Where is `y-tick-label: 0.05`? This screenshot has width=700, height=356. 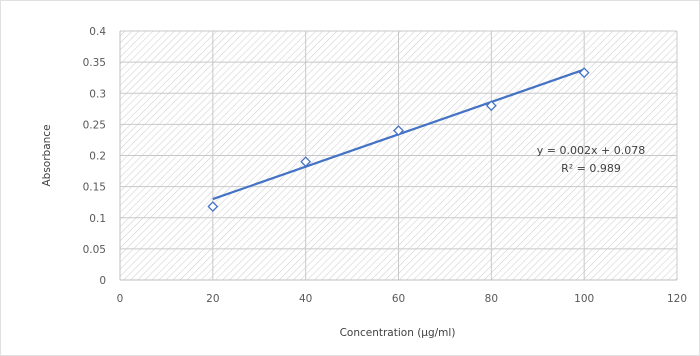 y-tick-label: 0.05 is located at coordinates (94, 250).